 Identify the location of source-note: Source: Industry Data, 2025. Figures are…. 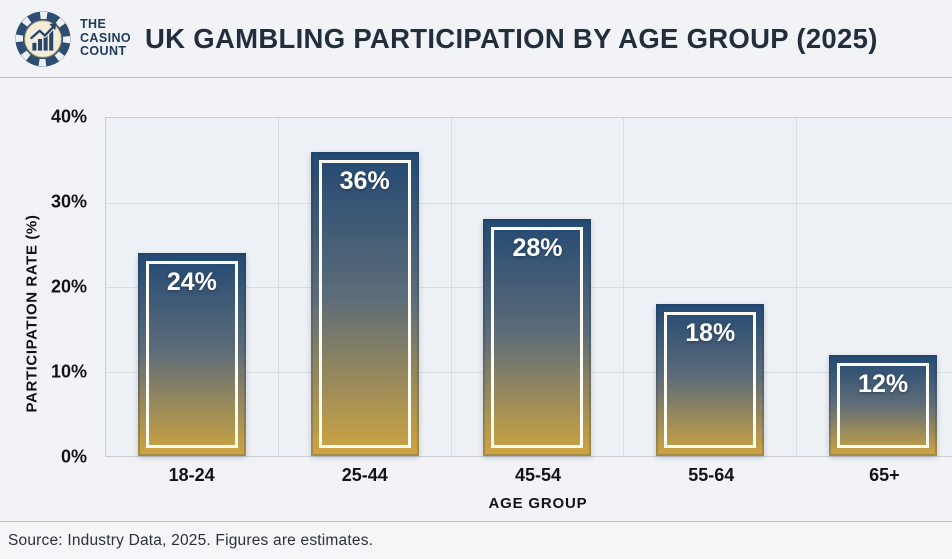
(191, 540).